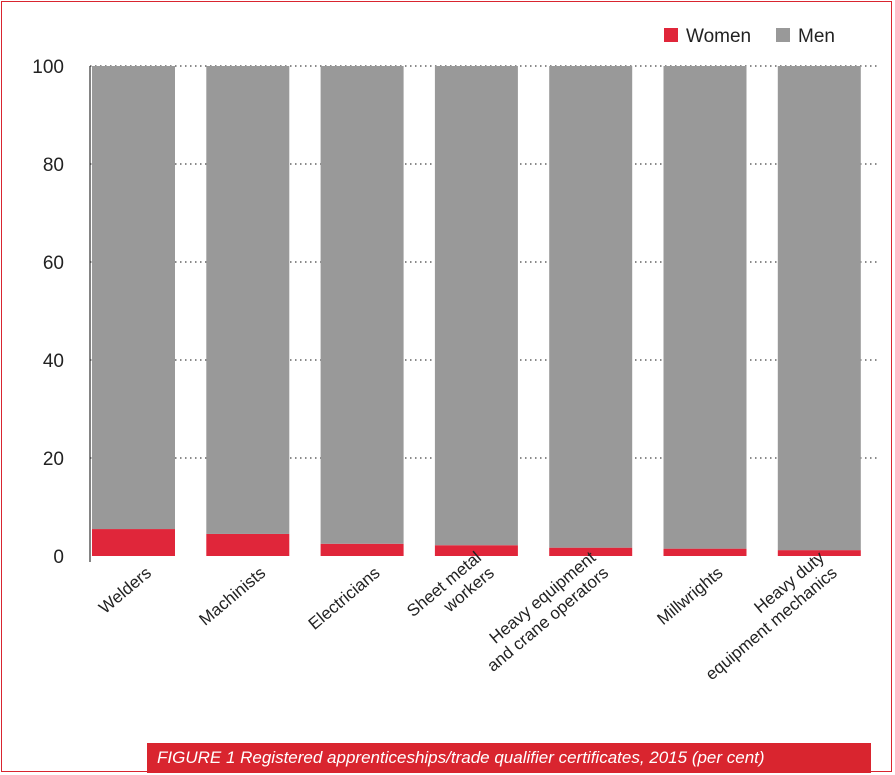 This screenshot has width=895, height=775. I want to click on legend-label-women: Women, so click(718, 36).